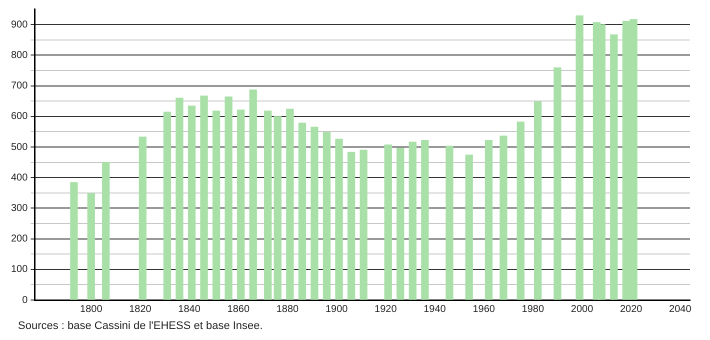 The height and width of the screenshot is (340, 710). Describe the element at coordinates (189, 309) in the screenshot. I see `x-tick-label: 1840` at that location.